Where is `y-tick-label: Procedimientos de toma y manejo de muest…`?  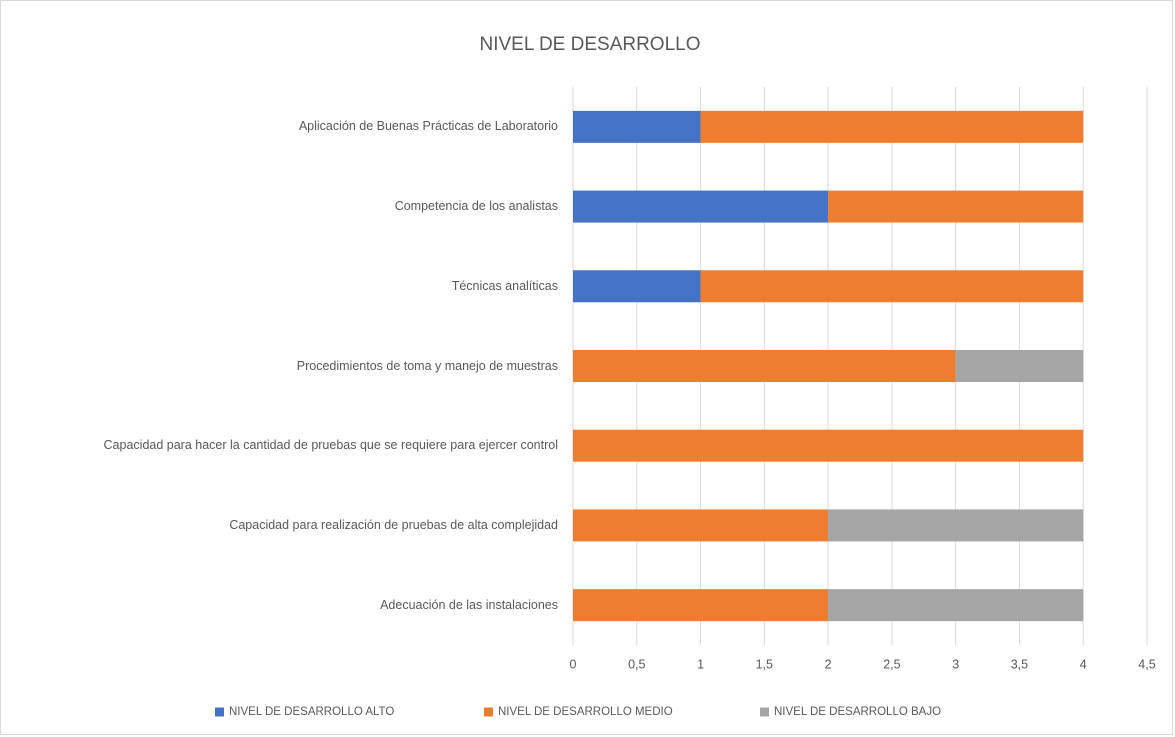 y-tick-label: Procedimientos de toma y manejo de muest… is located at coordinates (283, 366).